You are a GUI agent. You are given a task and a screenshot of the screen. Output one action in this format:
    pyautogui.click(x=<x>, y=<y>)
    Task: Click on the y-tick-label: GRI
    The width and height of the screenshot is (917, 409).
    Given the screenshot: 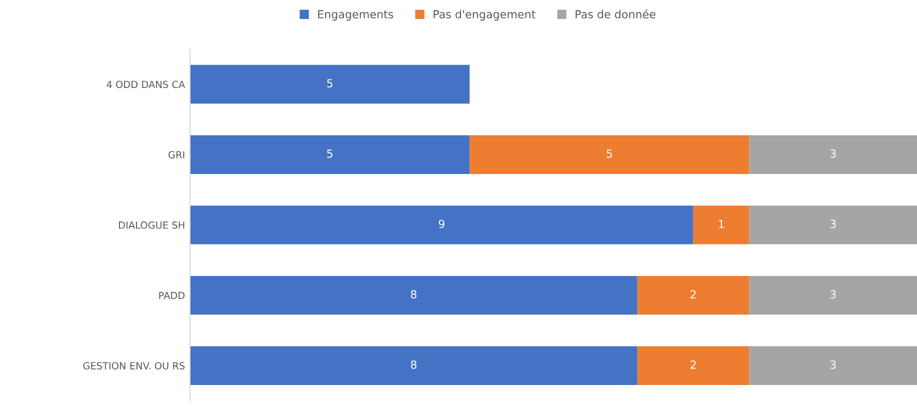 What is the action you would take?
    pyautogui.click(x=176, y=154)
    